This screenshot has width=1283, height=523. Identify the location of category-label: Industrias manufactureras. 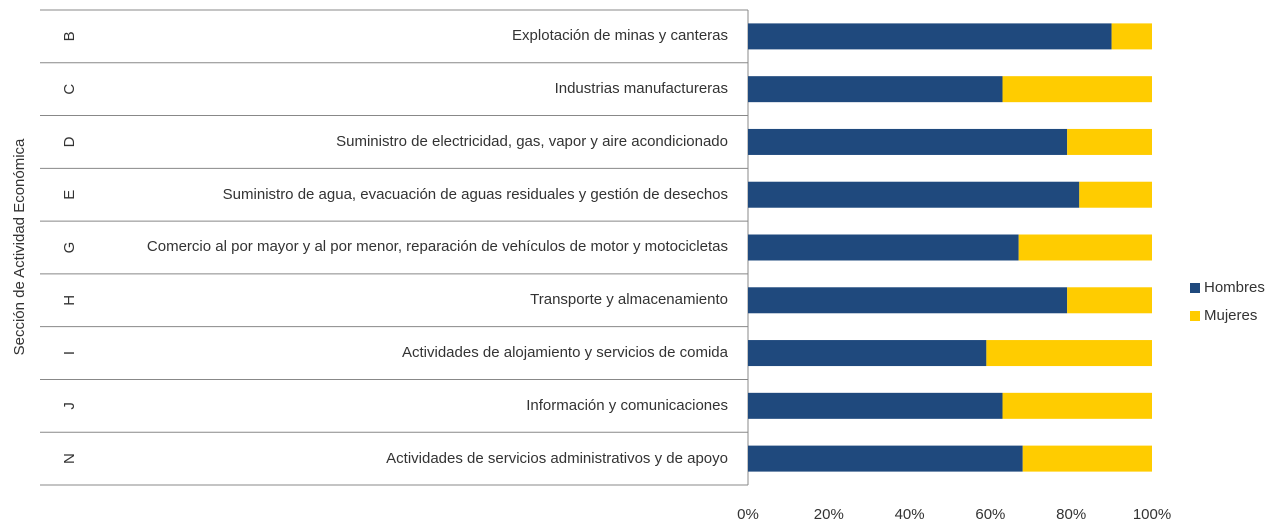
(641, 89).